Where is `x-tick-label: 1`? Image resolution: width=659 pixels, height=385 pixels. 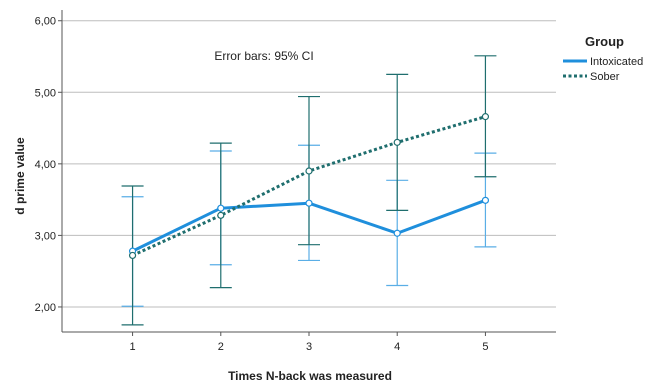
x-tick-label: 1 is located at coordinates (133, 347).